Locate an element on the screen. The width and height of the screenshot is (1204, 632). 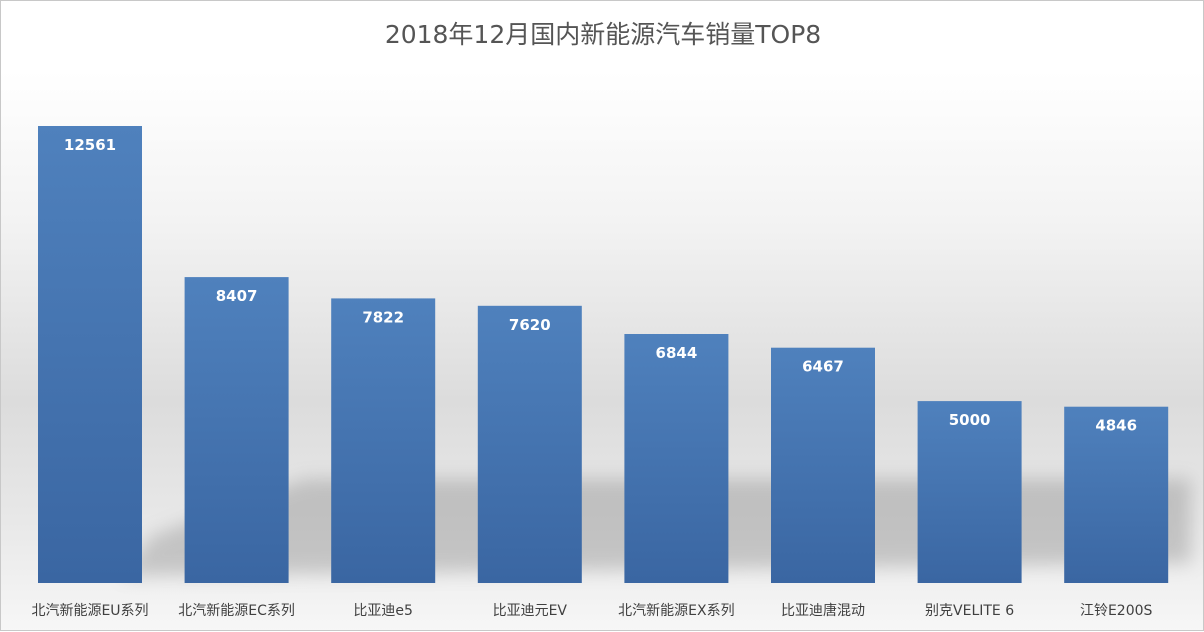
tick-label: 北汽新能源EC系列 is located at coordinates (236, 611).